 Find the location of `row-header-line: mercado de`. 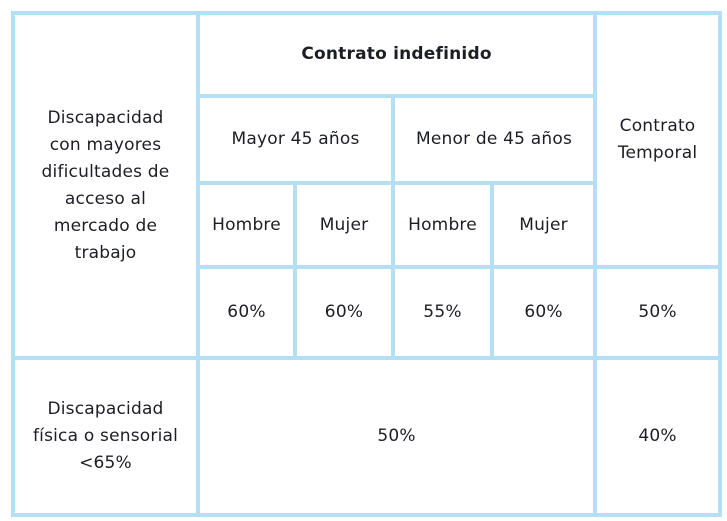

row-header-line: mercado de is located at coordinates (105, 225).